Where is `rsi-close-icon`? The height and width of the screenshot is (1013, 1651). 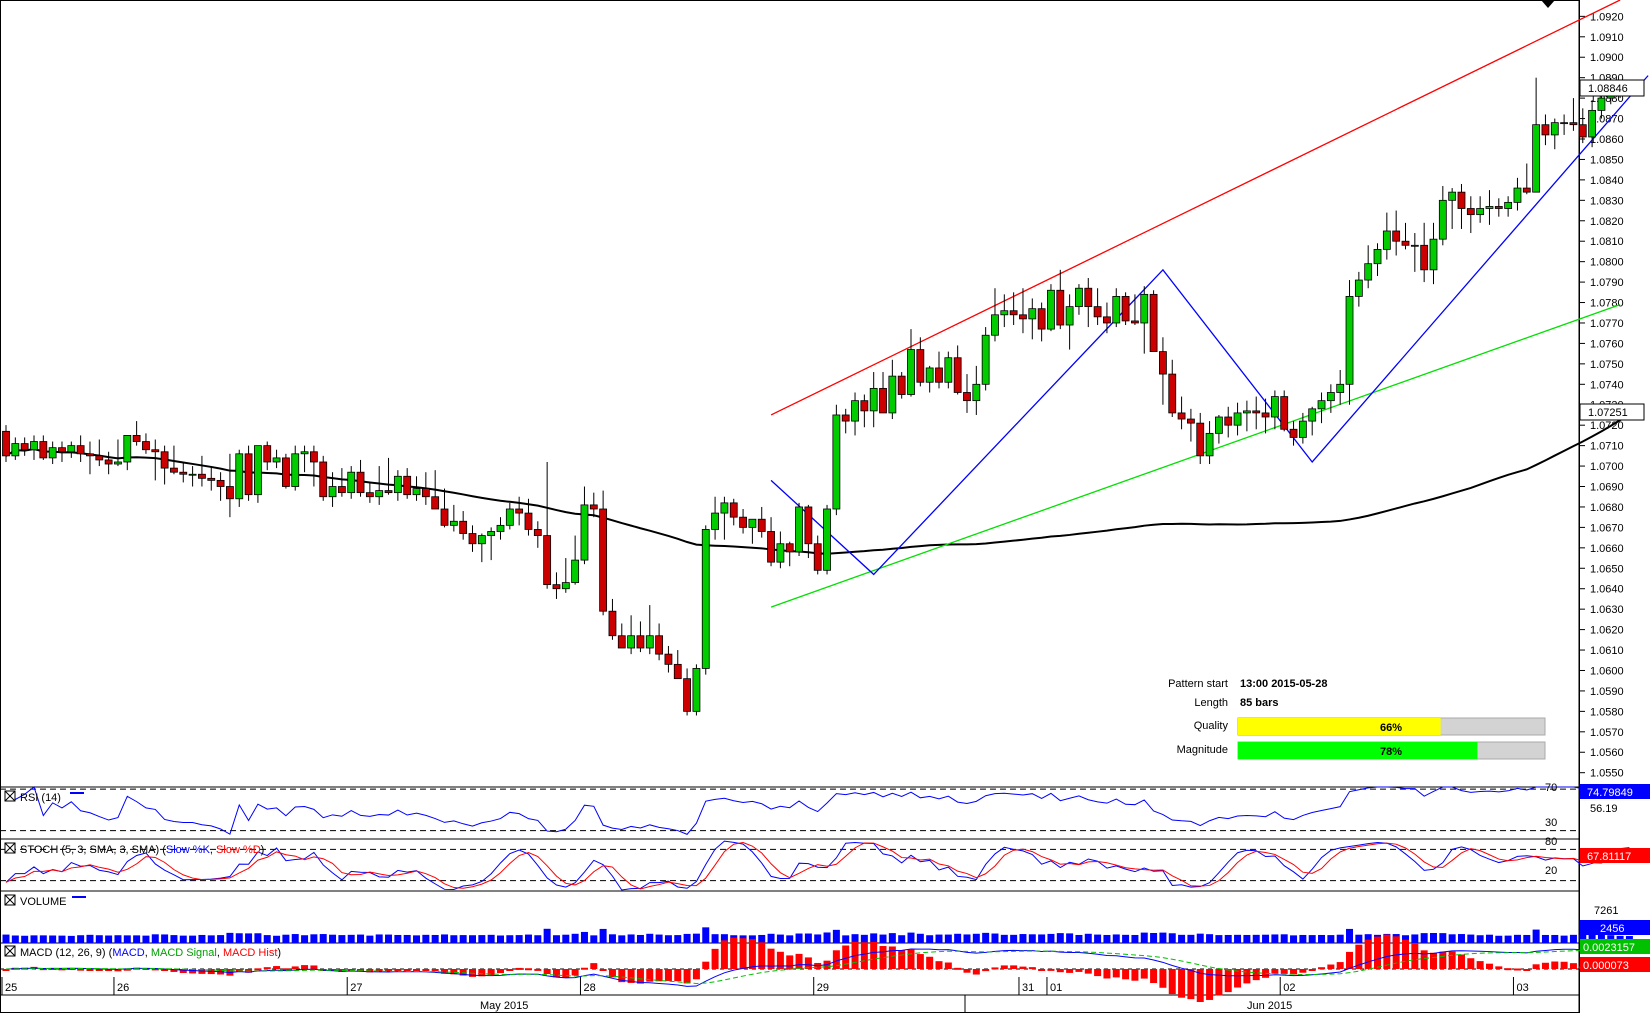
rsi-close-icon is located at coordinates (10, 796).